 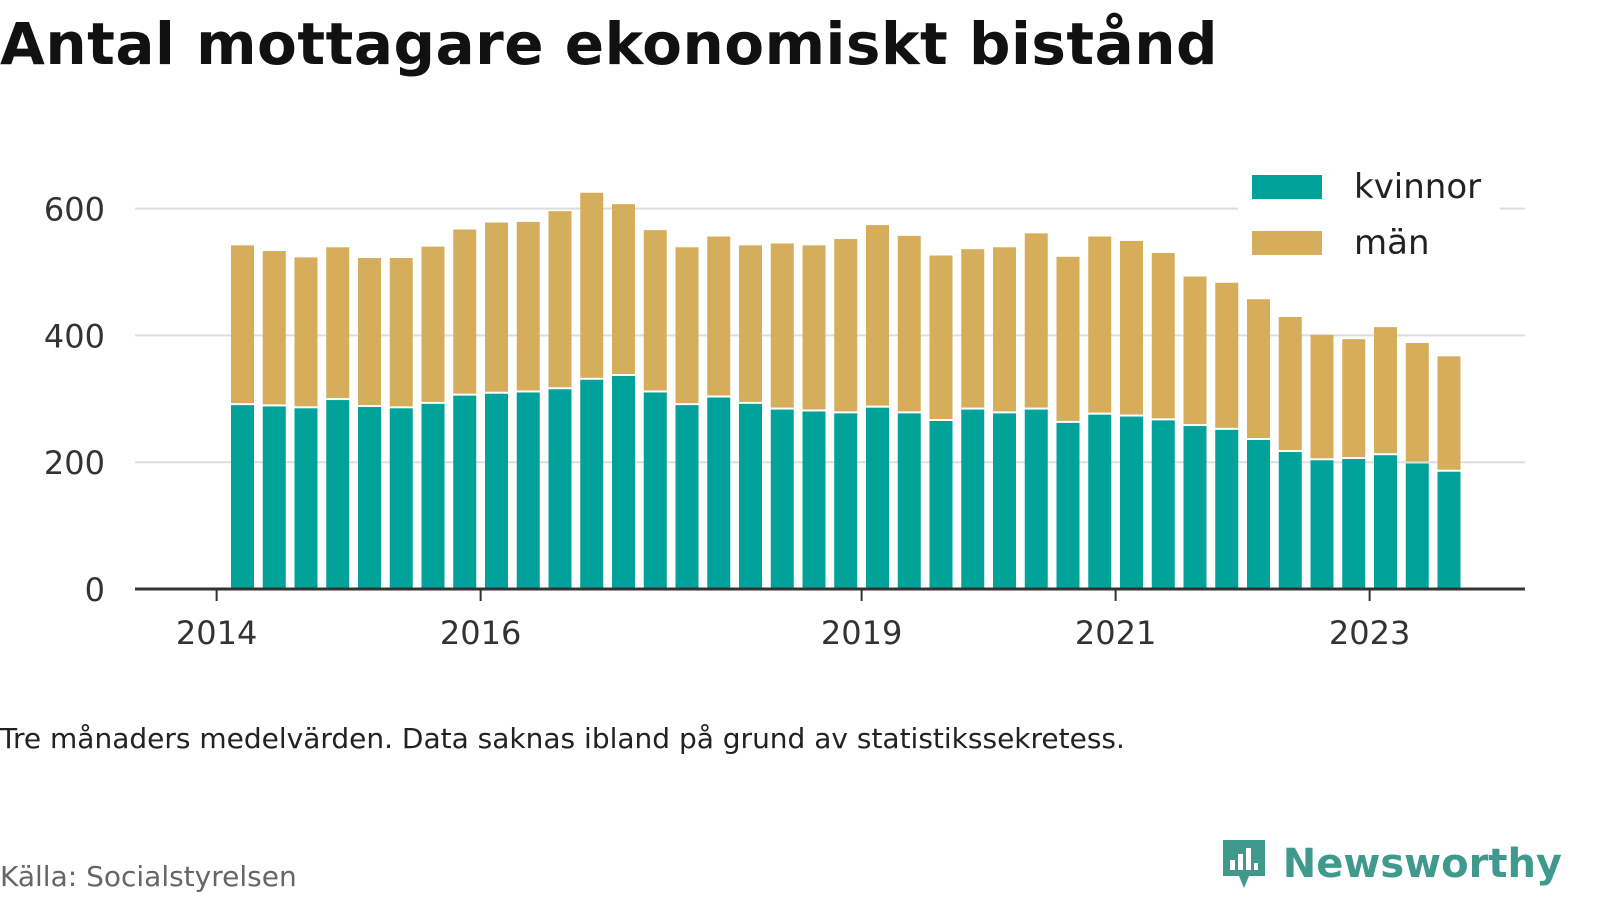 What do you see at coordinates (1287, 243) in the screenshot?
I see `legend-swatch-man` at bounding box center [1287, 243].